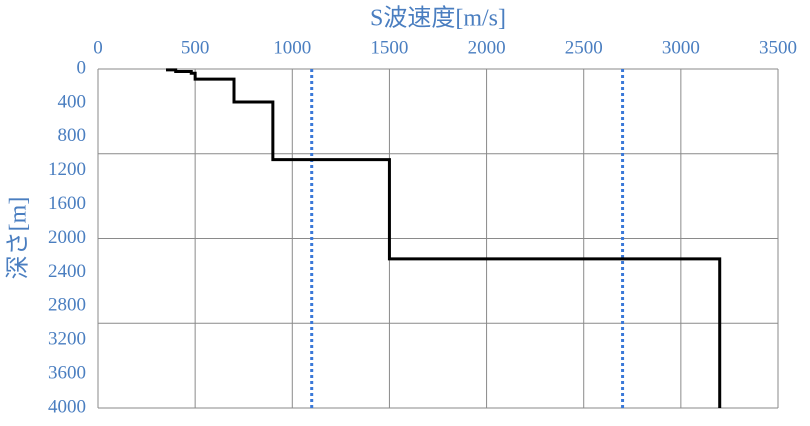 This screenshot has height=426, width=810. Describe the element at coordinates (72, 101) in the screenshot. I see `y-tick-label: 400` at that location.